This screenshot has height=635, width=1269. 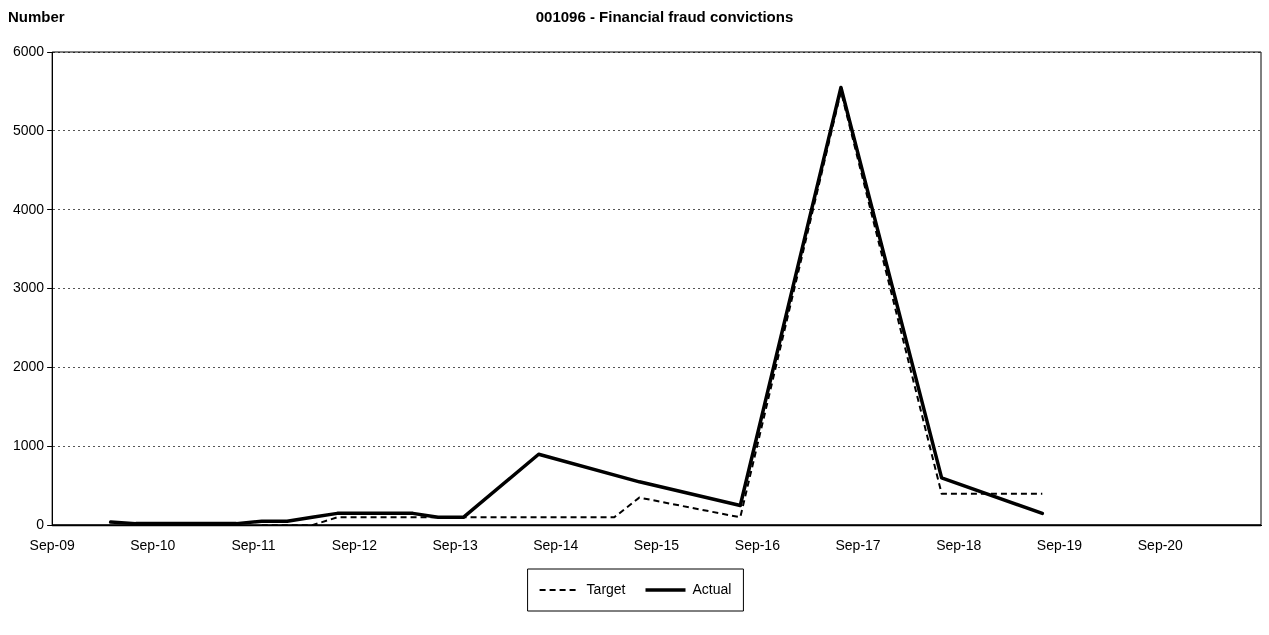 I want to click on y-tick-label: 1000, so click(x=28, y=445).